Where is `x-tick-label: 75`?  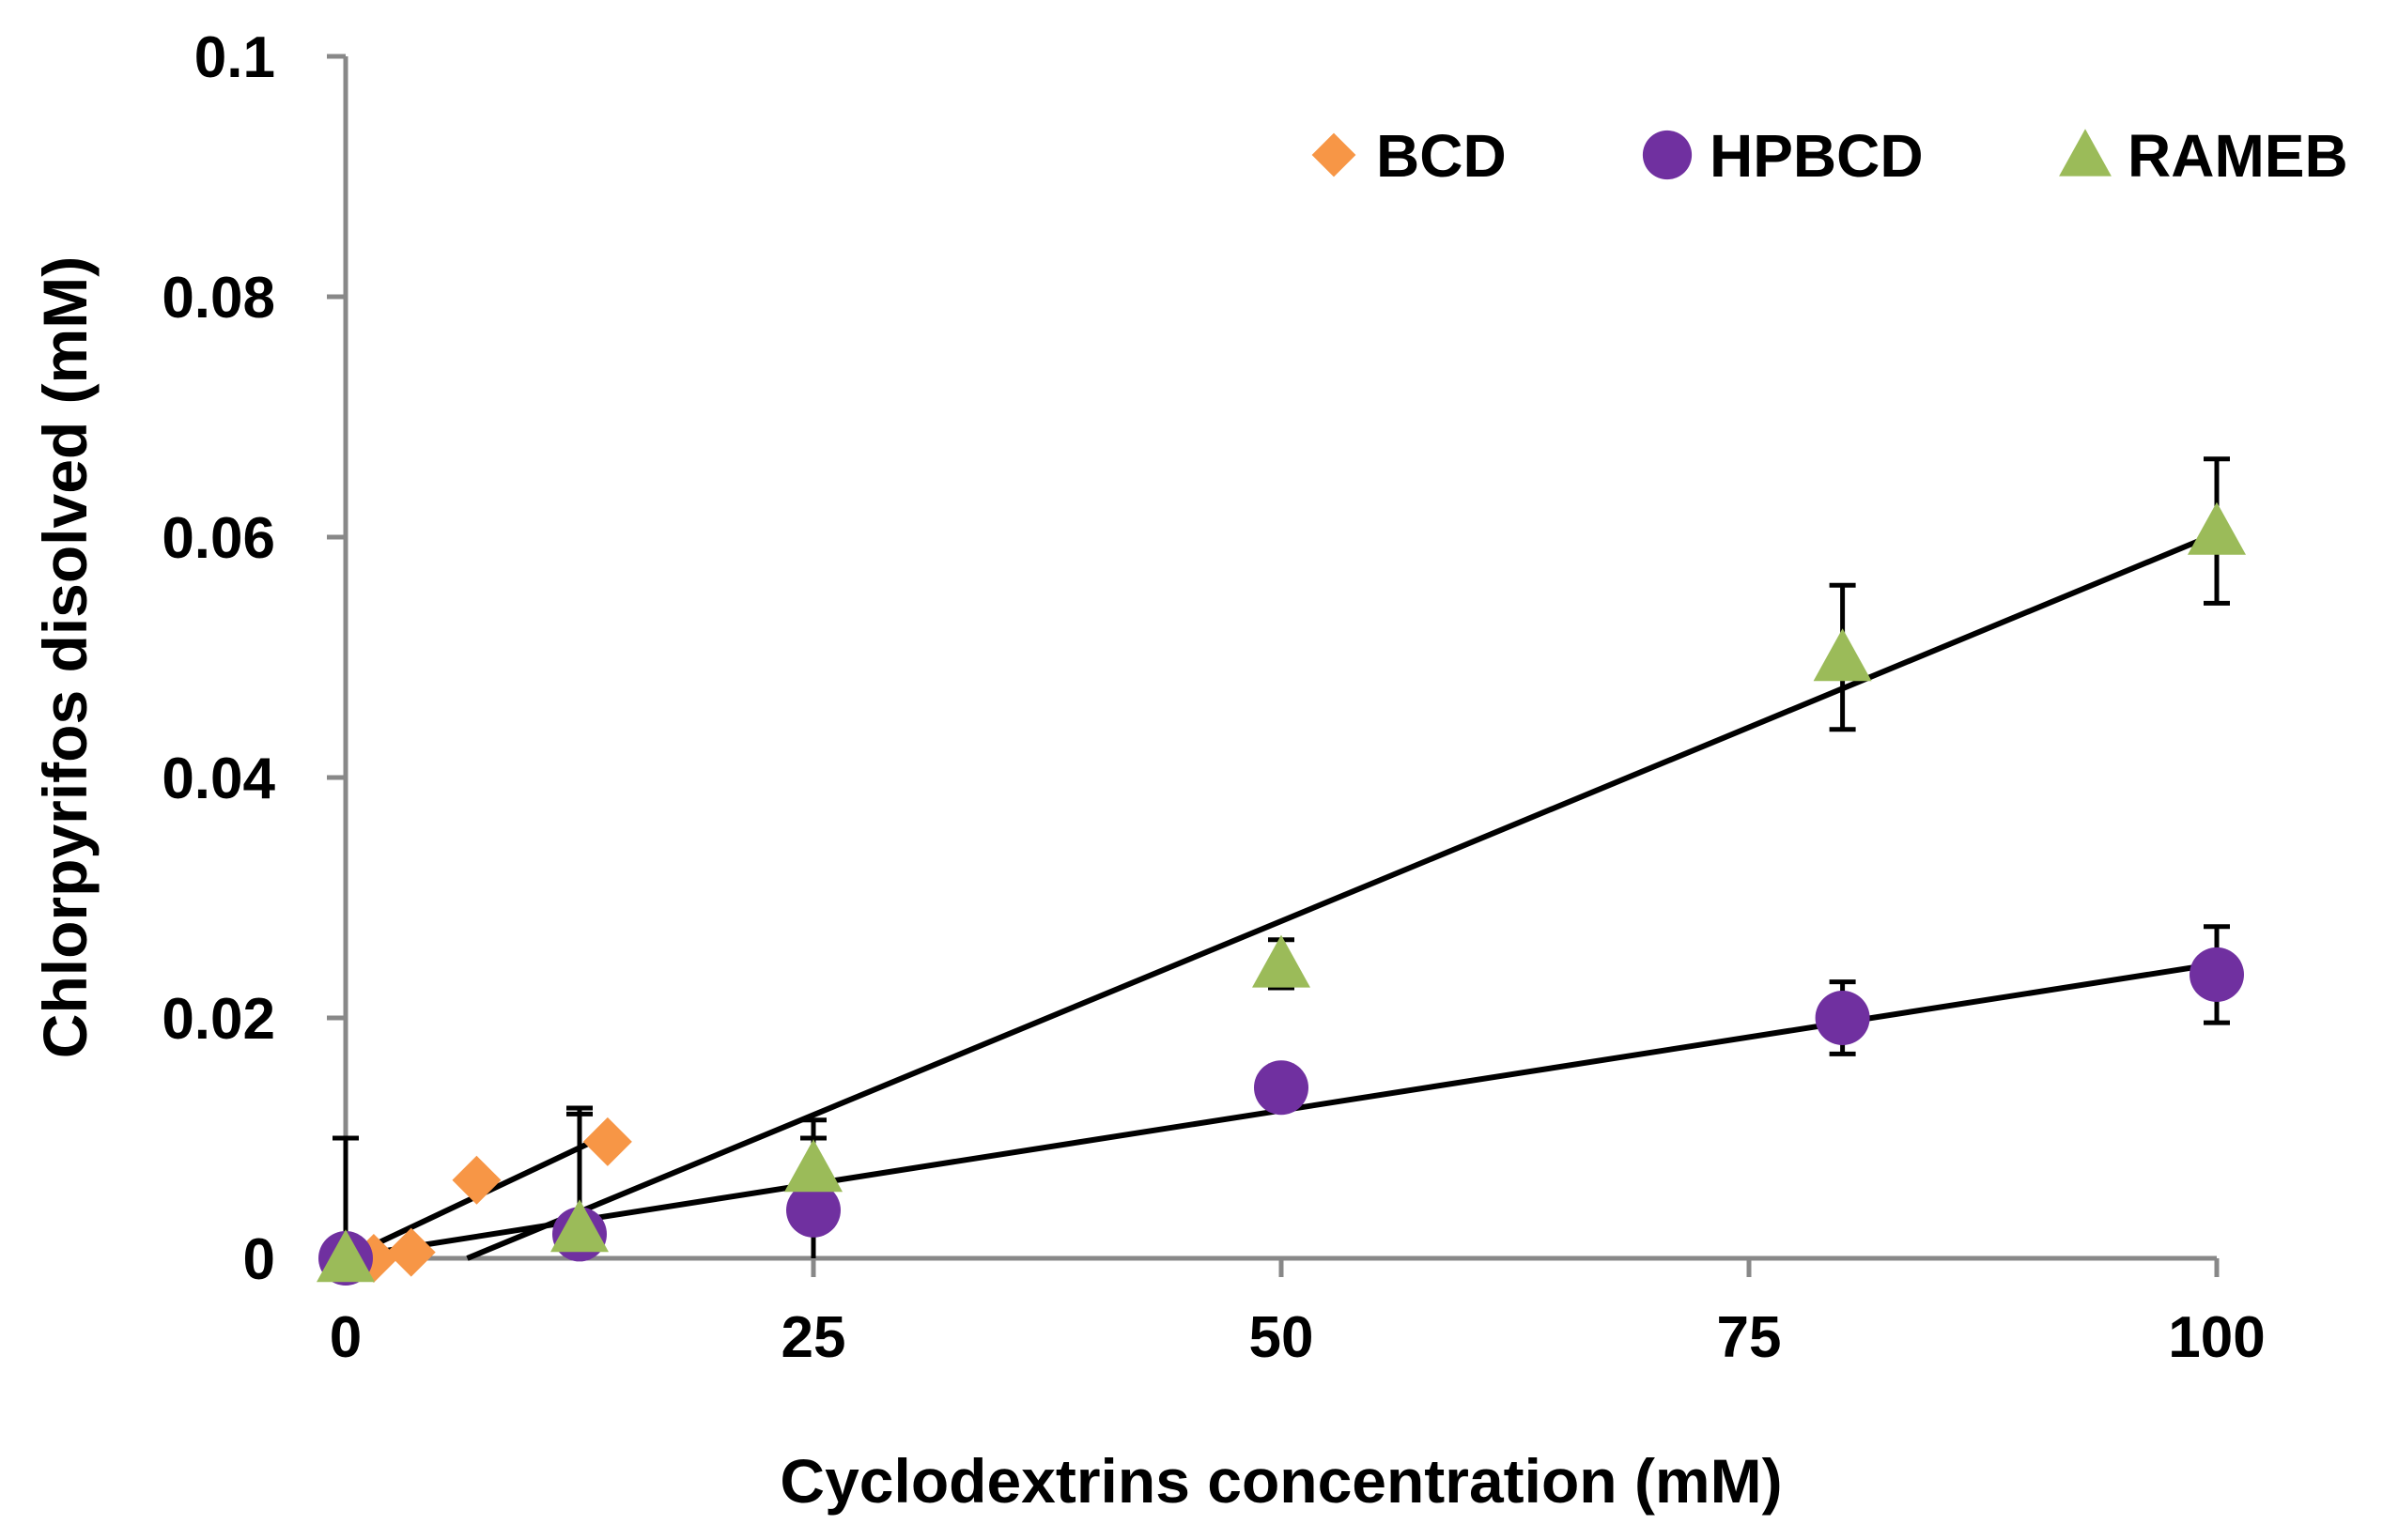 x-tick-label: 75 is located at coordinates (1749, 1337).